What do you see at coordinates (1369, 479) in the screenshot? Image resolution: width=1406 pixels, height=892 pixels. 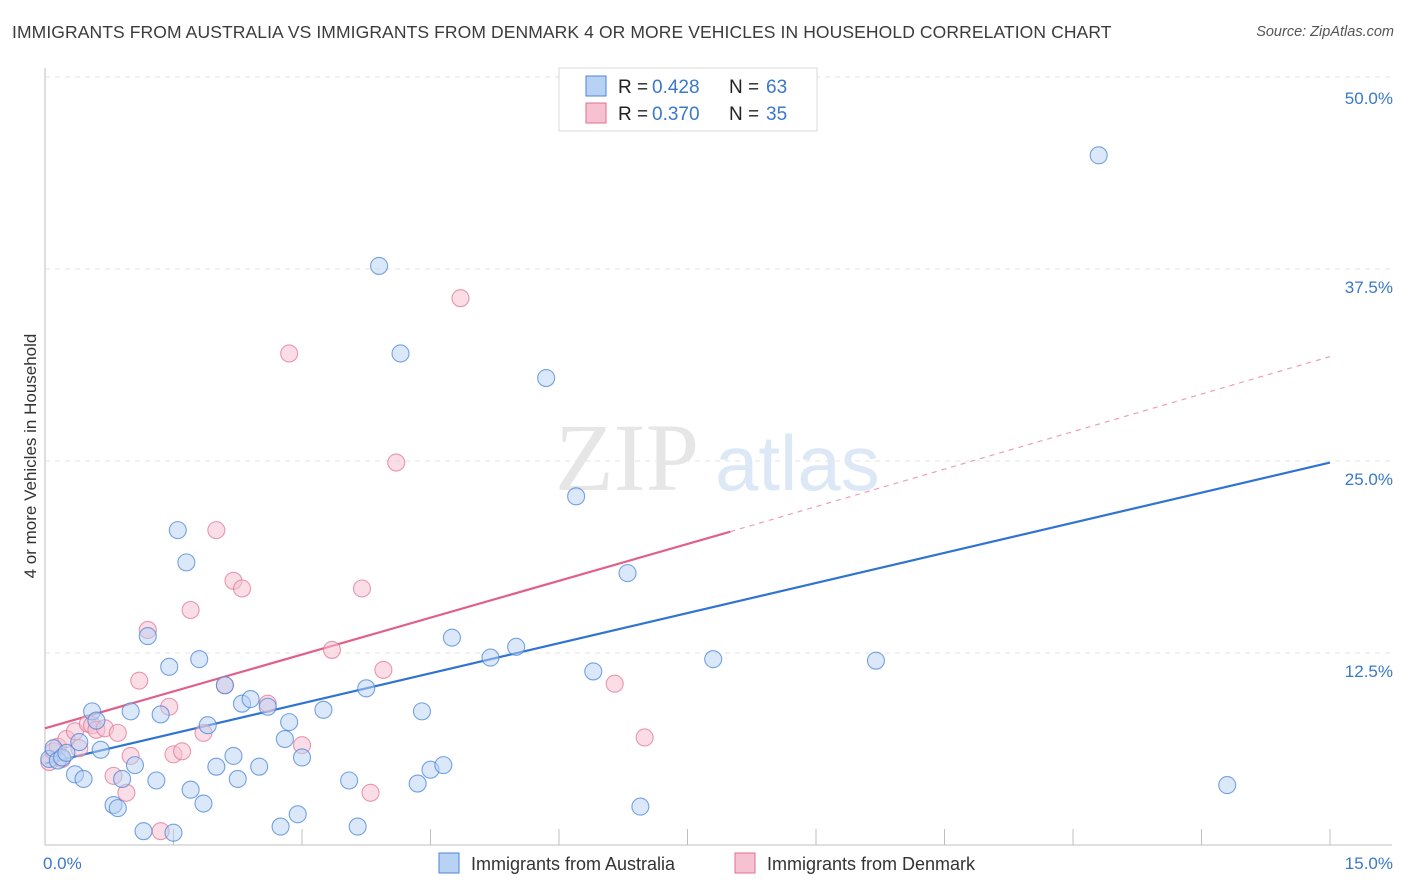 I see `y-tick-label: 25.0%` at bounding box center [1369, 479].